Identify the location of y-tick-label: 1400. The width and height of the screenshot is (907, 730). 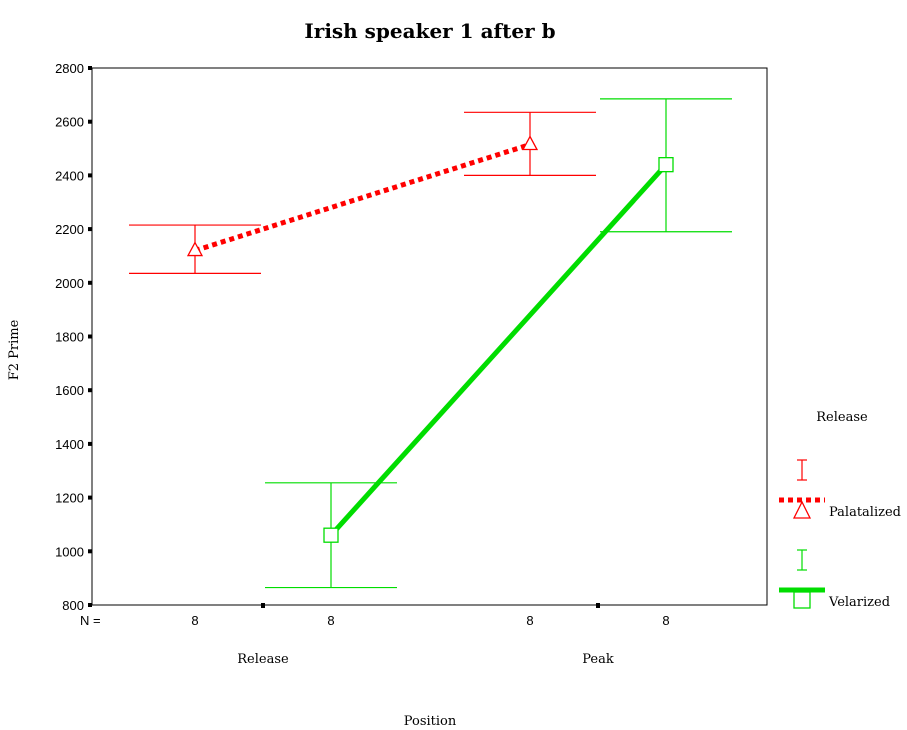
(69, 444).